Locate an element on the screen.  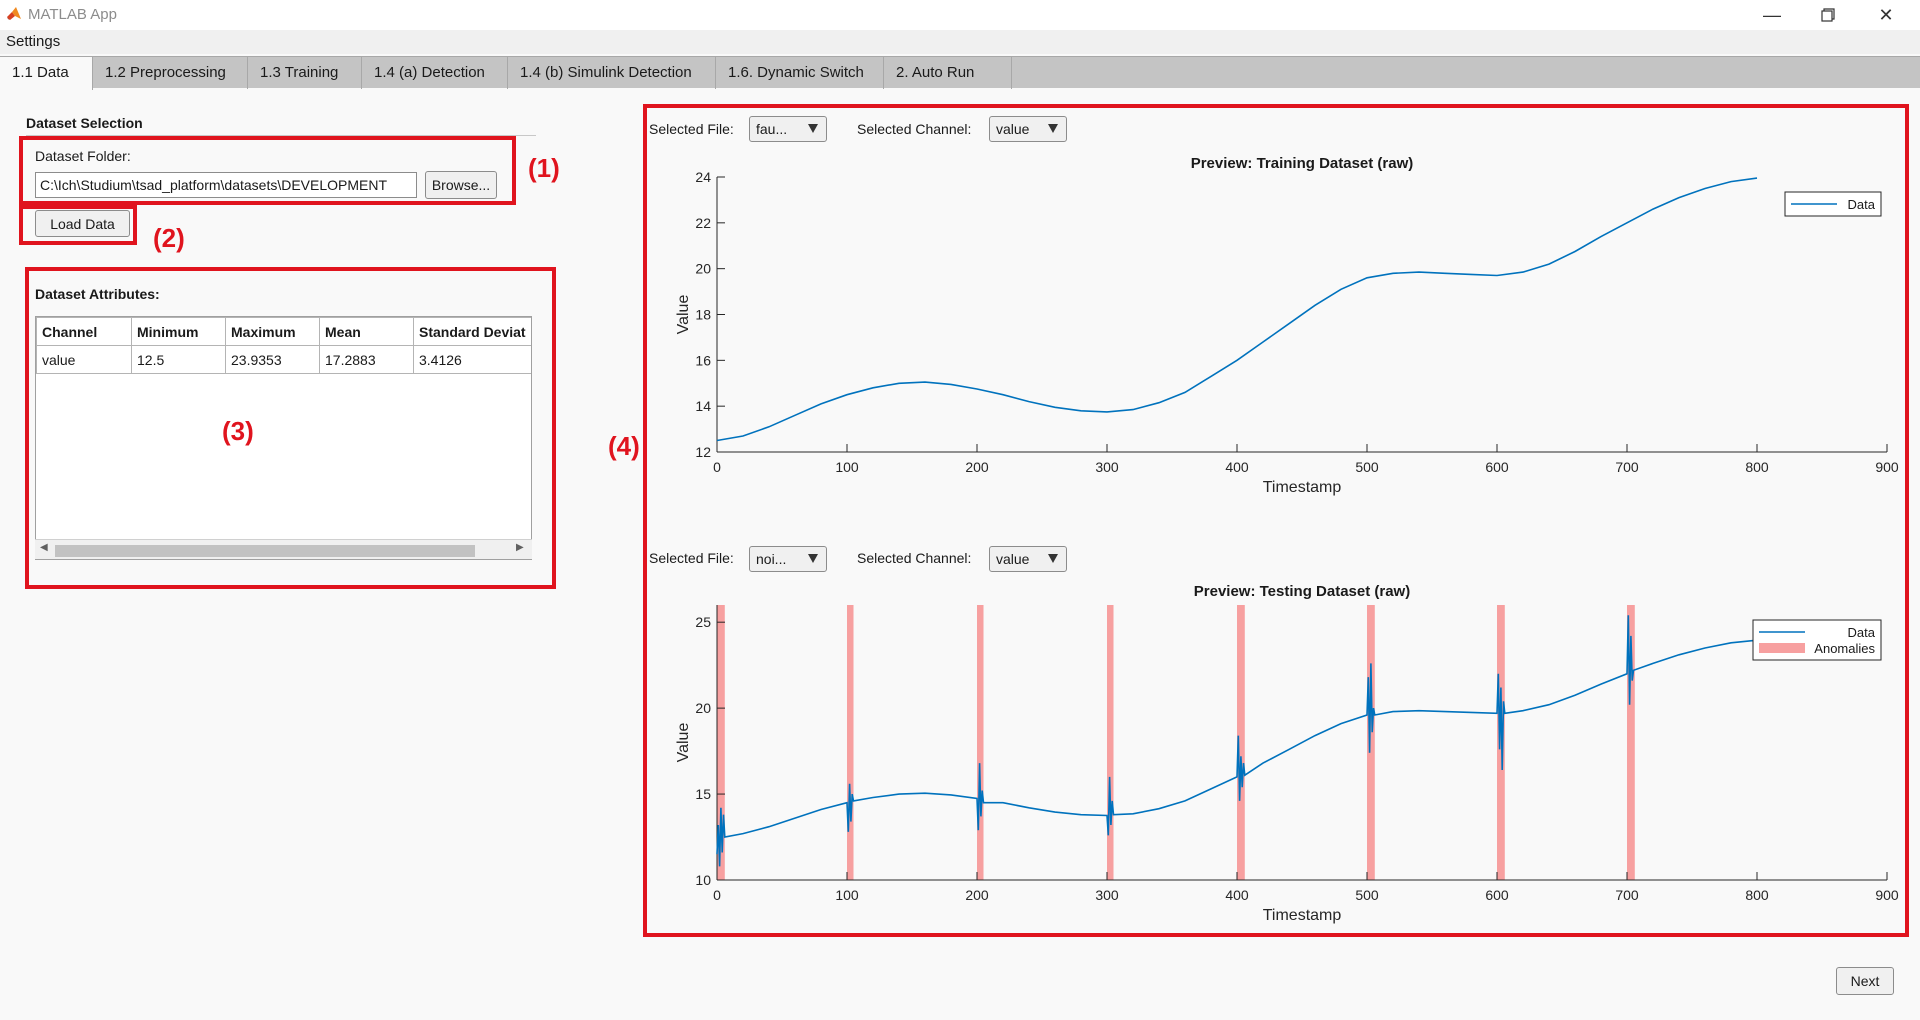
y-tick-label: 10 is located at coordinates (703, 880).